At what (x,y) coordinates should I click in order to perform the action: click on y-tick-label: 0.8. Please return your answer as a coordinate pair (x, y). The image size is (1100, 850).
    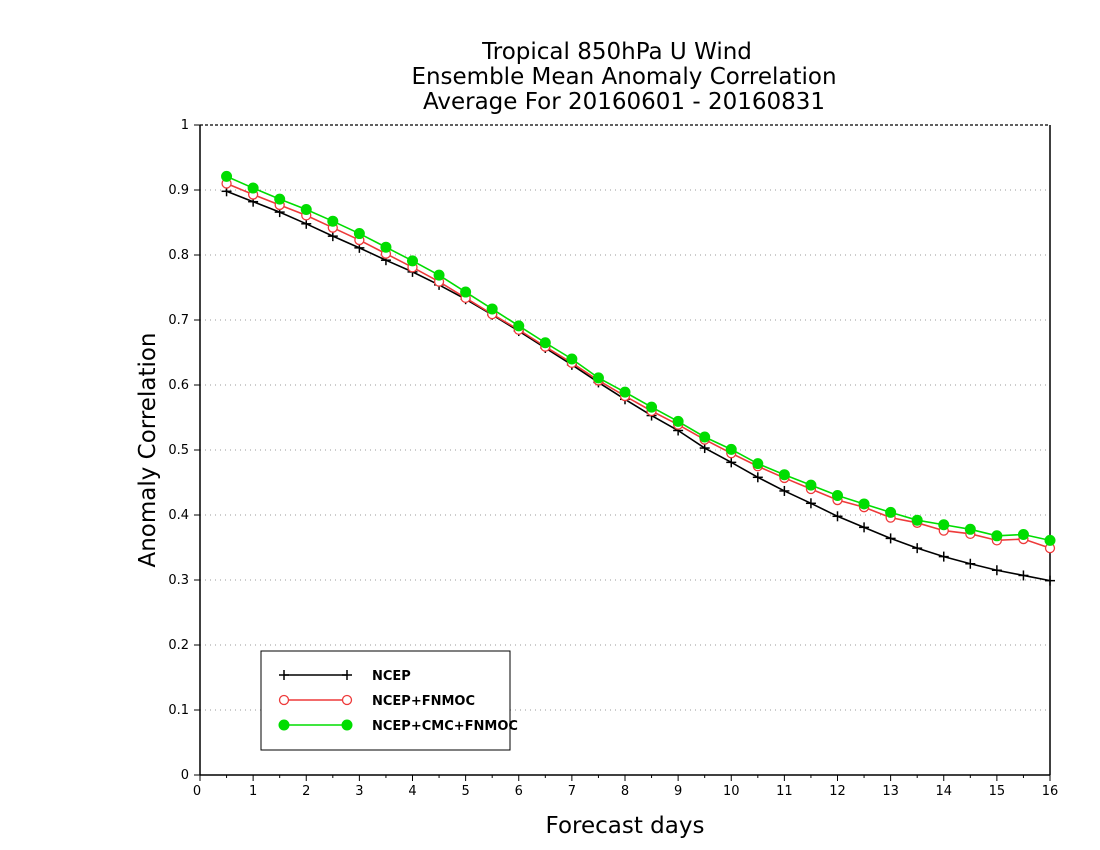
    Looking at the image, I should click on (178, 255).